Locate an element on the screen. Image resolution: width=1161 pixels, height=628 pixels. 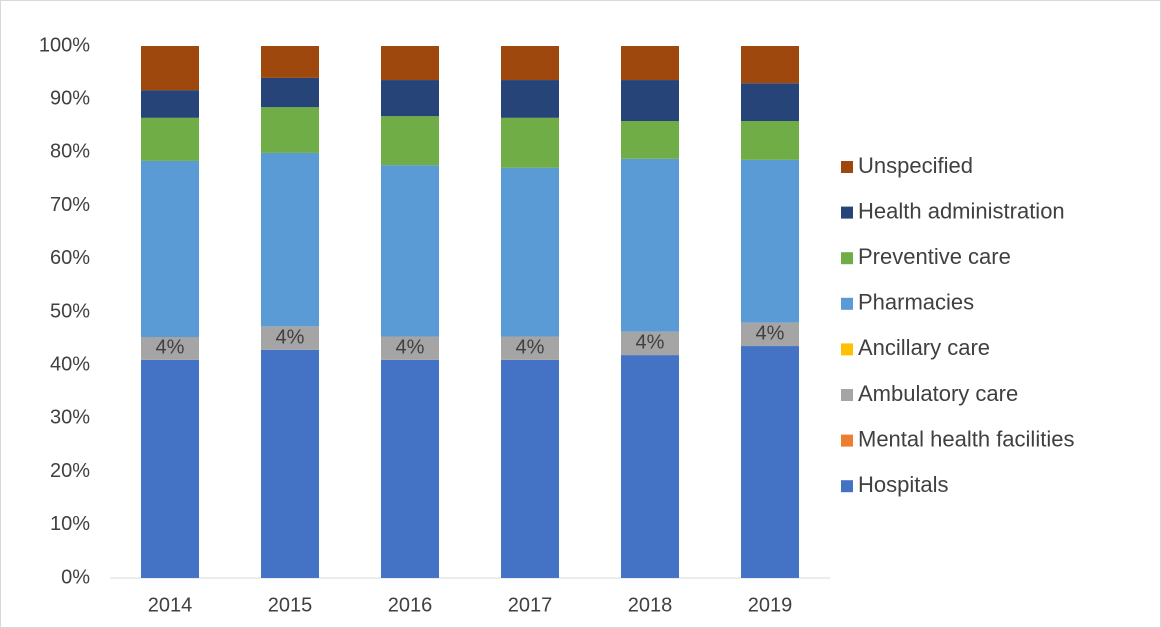
y-tick-label: 10% is located at coordinates (70, 524).